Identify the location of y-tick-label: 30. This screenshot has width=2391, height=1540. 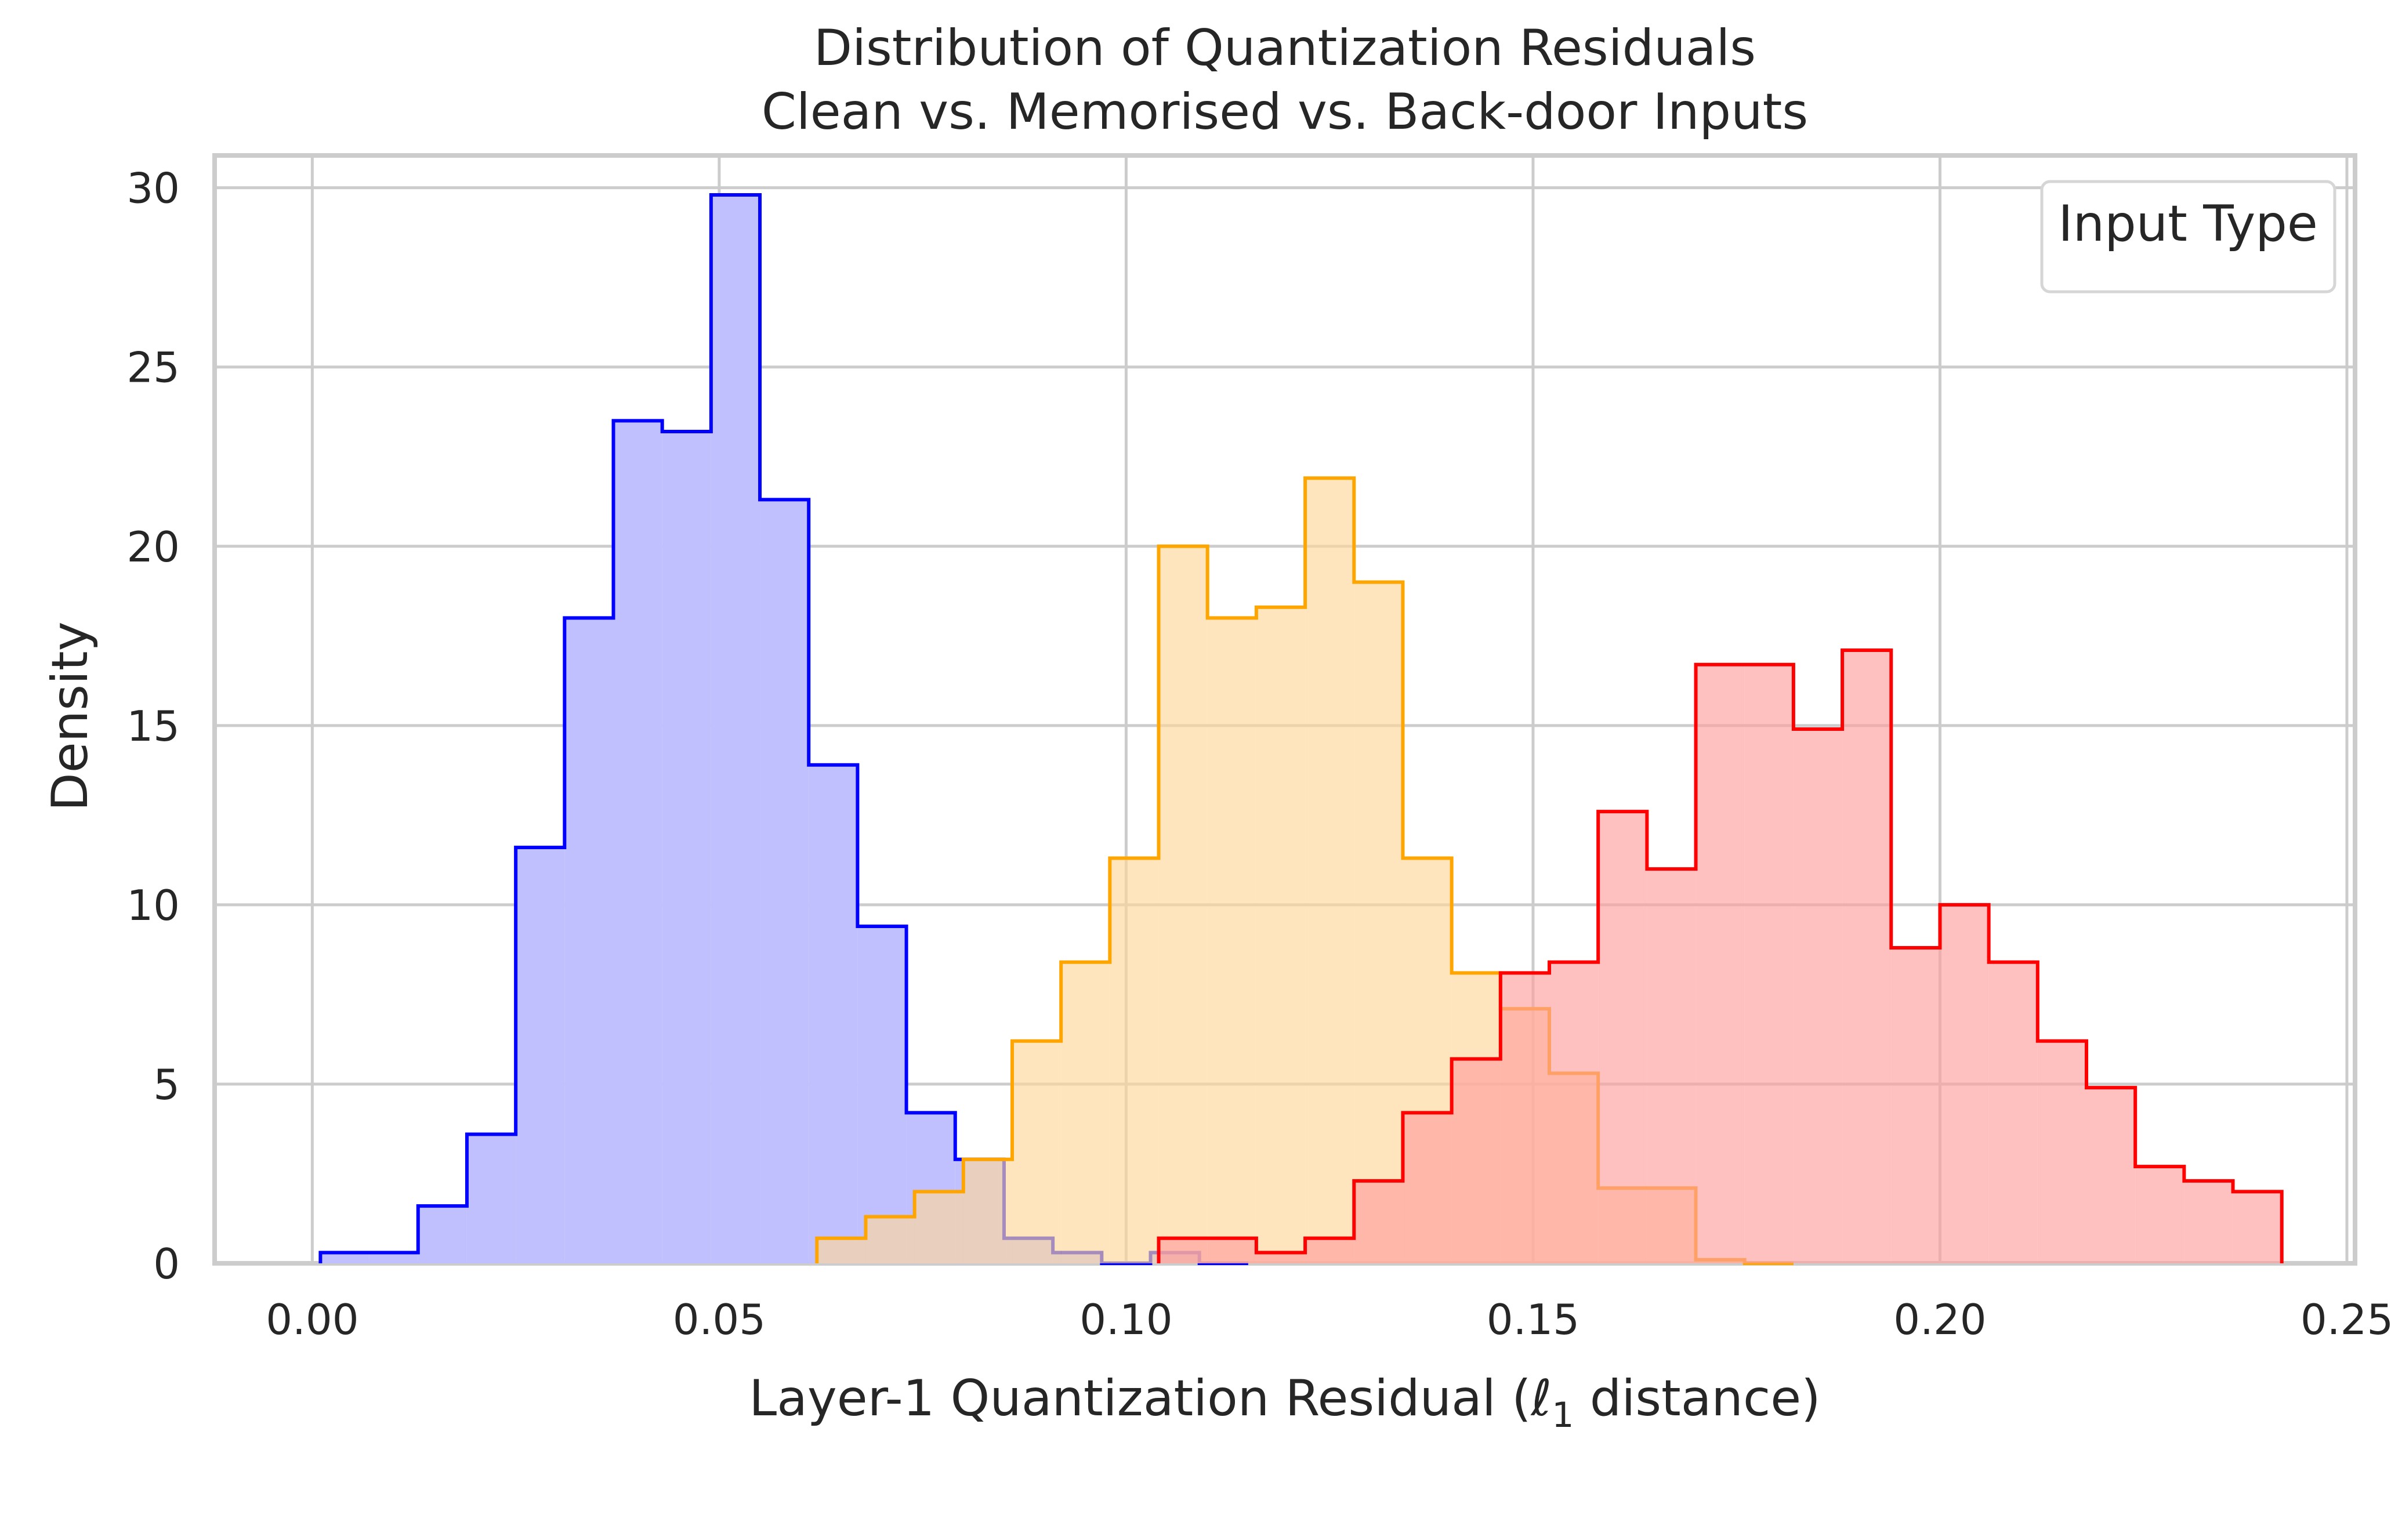
(153, 188).